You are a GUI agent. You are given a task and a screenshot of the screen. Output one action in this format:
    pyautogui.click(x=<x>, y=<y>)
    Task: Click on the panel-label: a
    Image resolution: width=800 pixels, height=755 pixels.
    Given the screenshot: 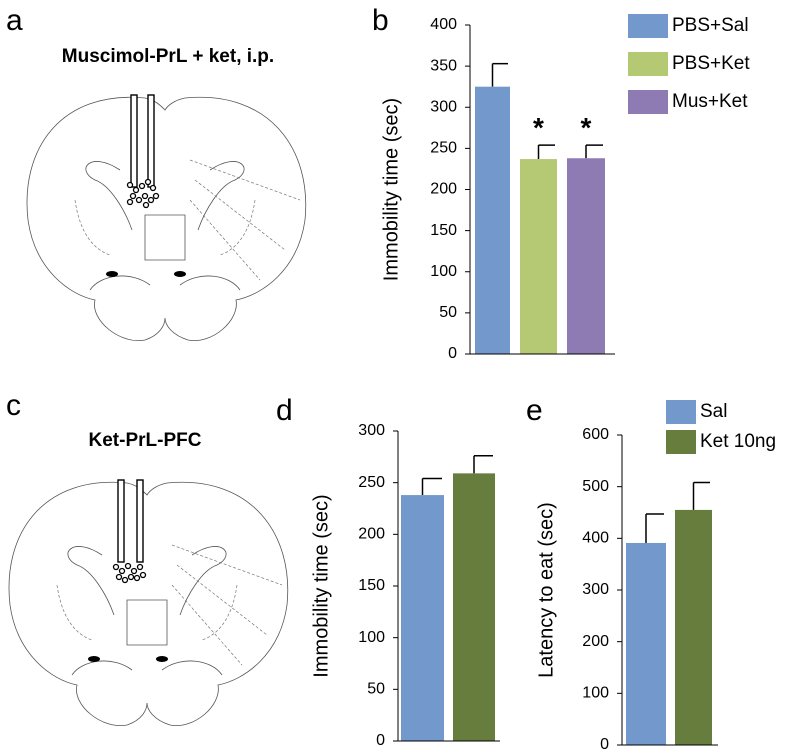 What is the action you would take?
    pyautogui.click(x=14, y=20)
    